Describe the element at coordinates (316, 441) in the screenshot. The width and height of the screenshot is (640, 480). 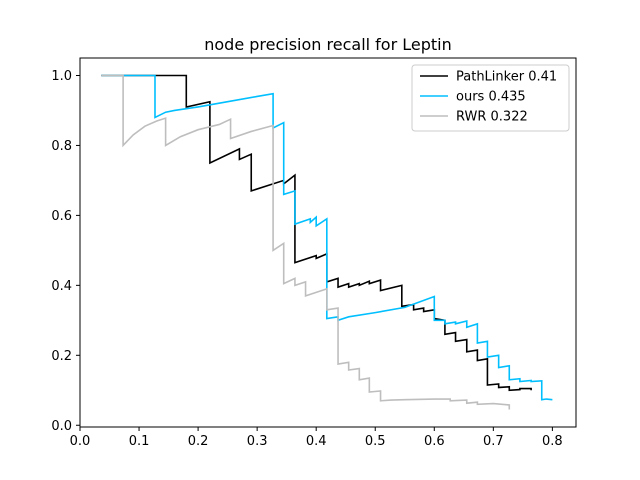
I see `x-tick-label: 0.4` at that location.